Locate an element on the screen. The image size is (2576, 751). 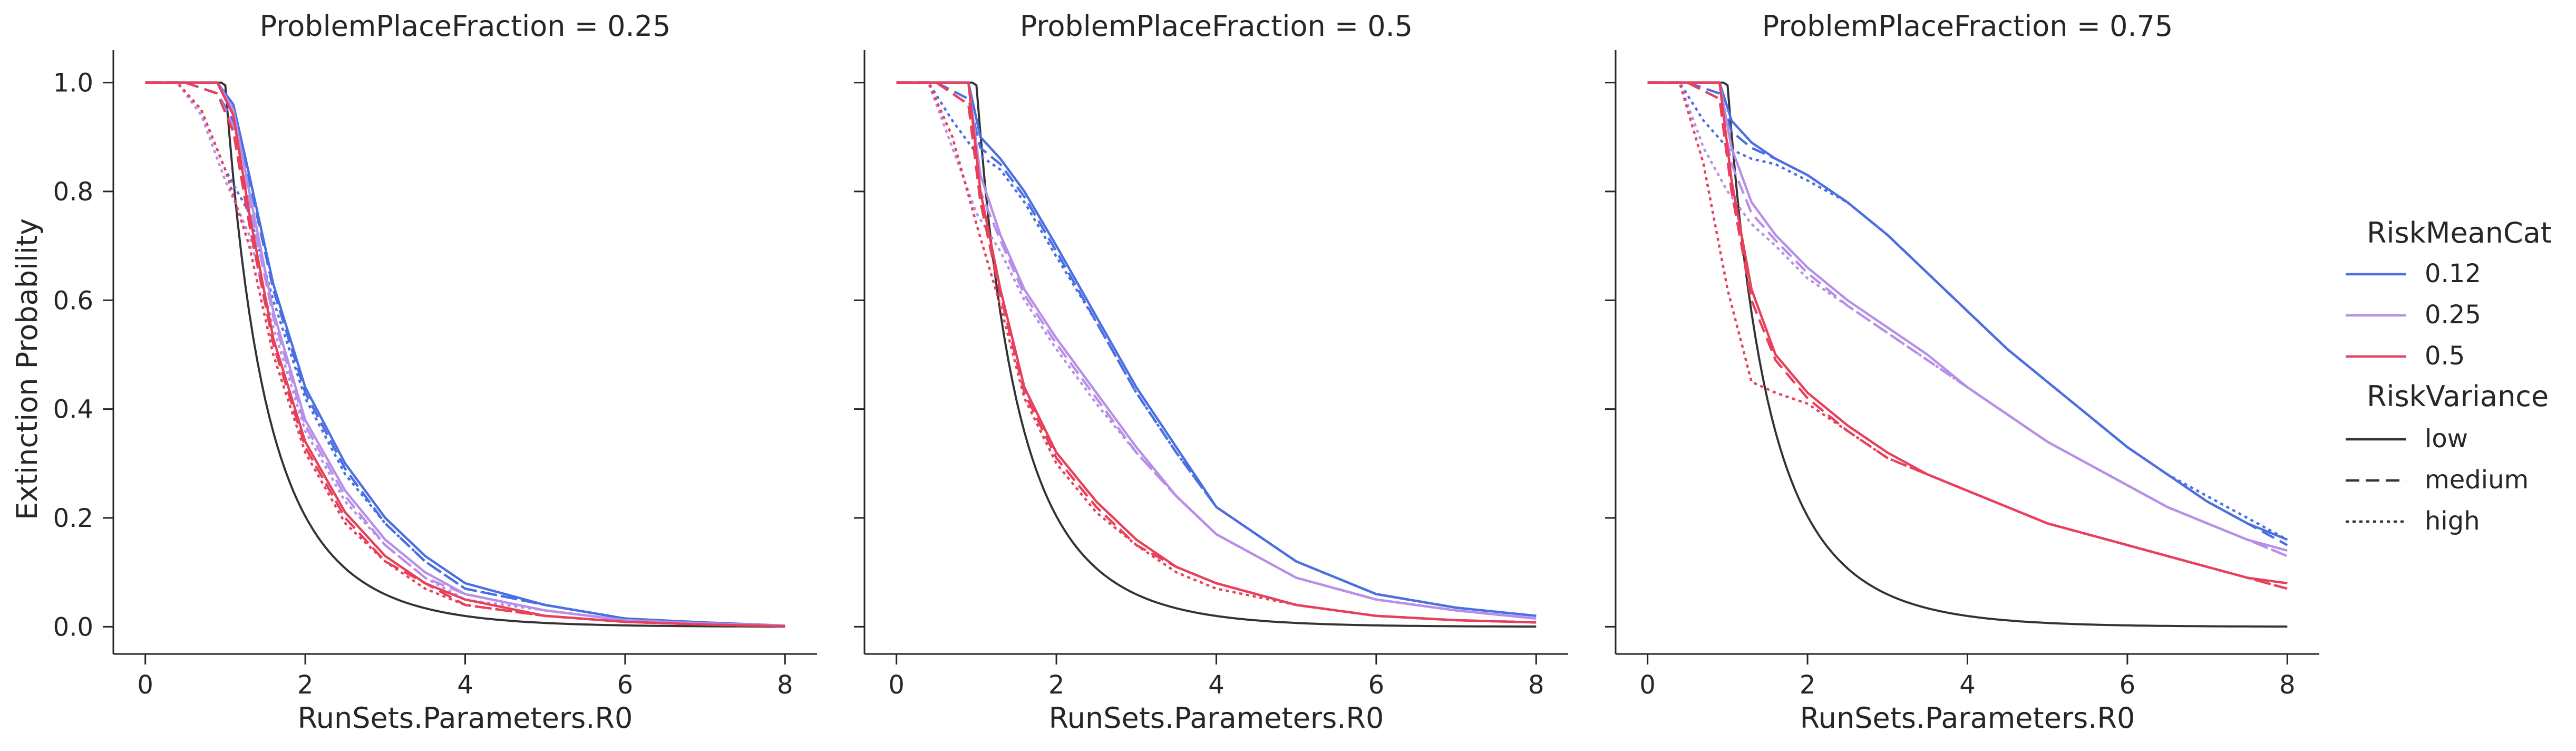
y-tick-label: 0.2 is located at coordinates (73, 518).